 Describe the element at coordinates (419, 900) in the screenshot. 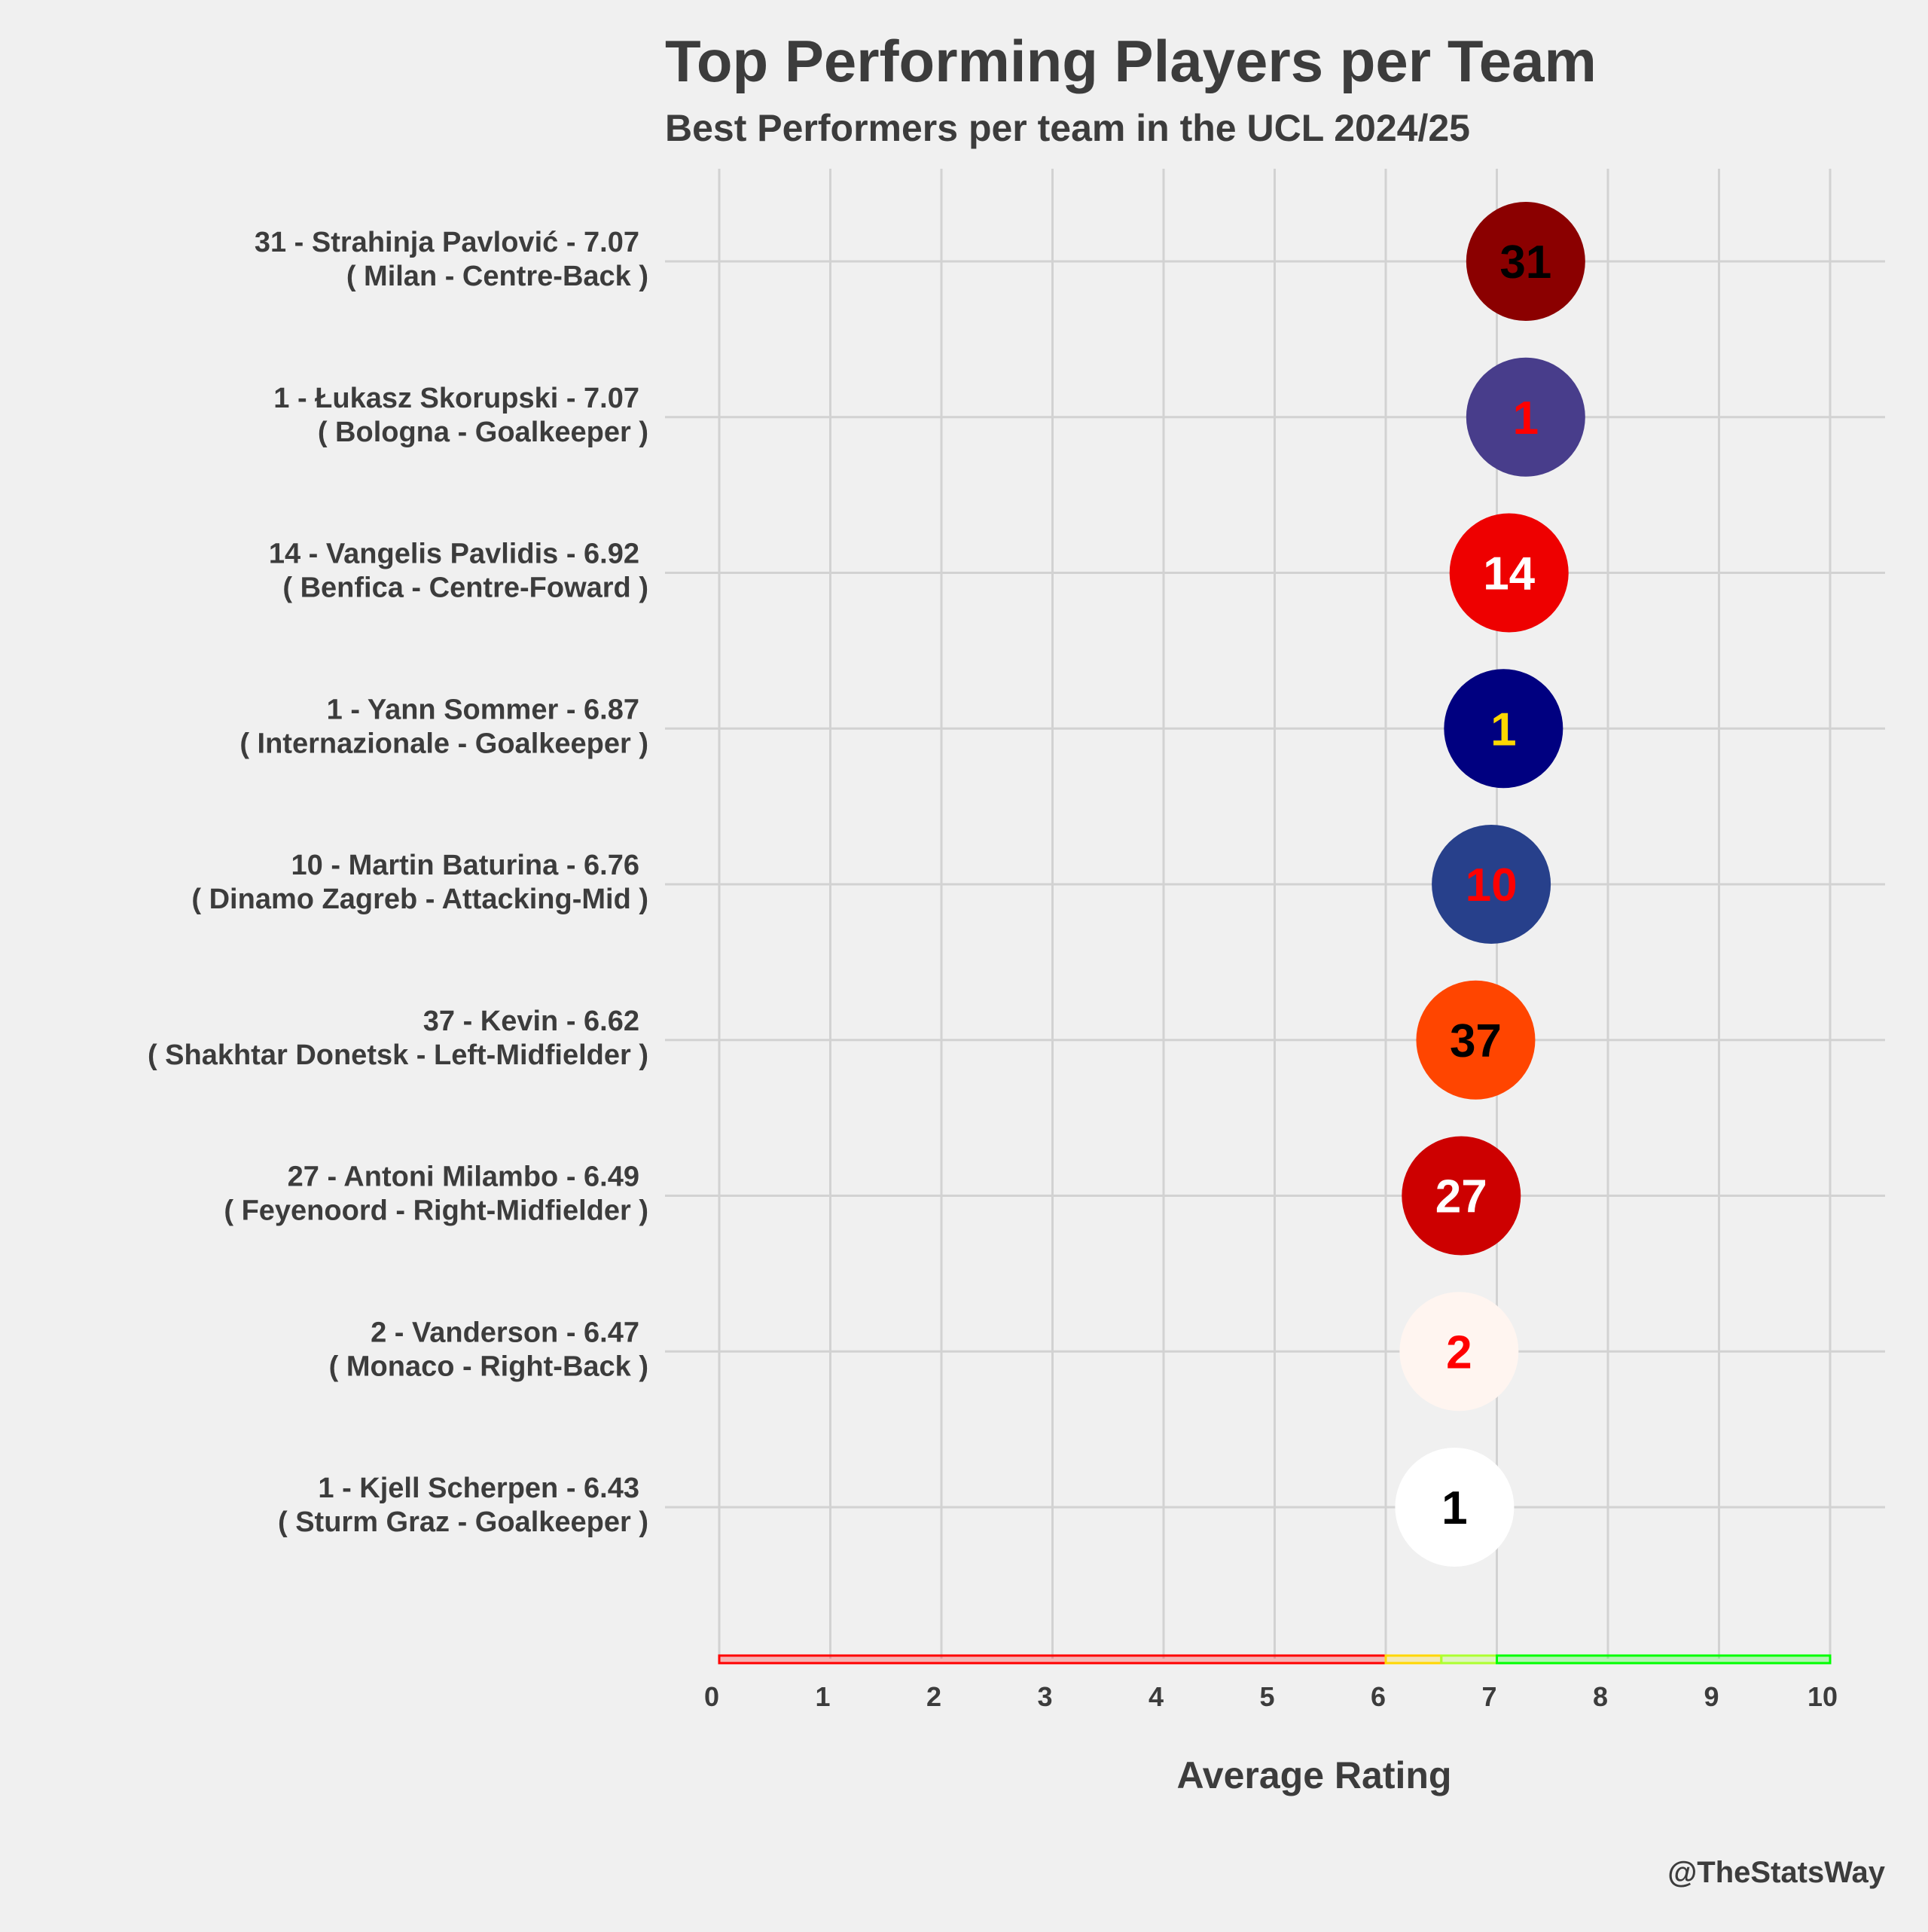

I see `player-label-team: ( Dinamo Zagreb - Attacking-Mid )` at that location.